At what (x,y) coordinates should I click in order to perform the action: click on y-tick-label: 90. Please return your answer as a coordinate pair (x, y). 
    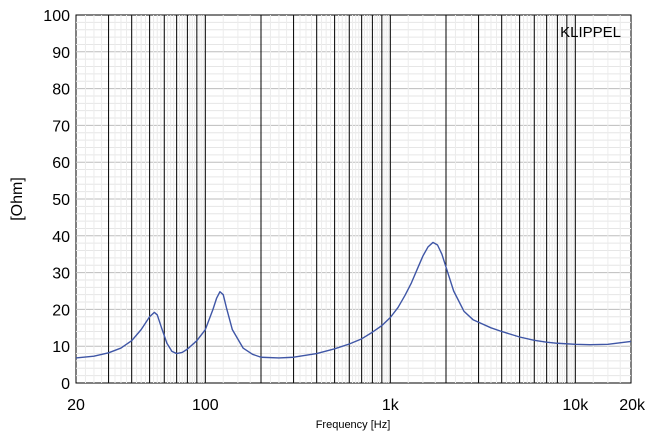
    Looking at the image, I should click on (61, 53).